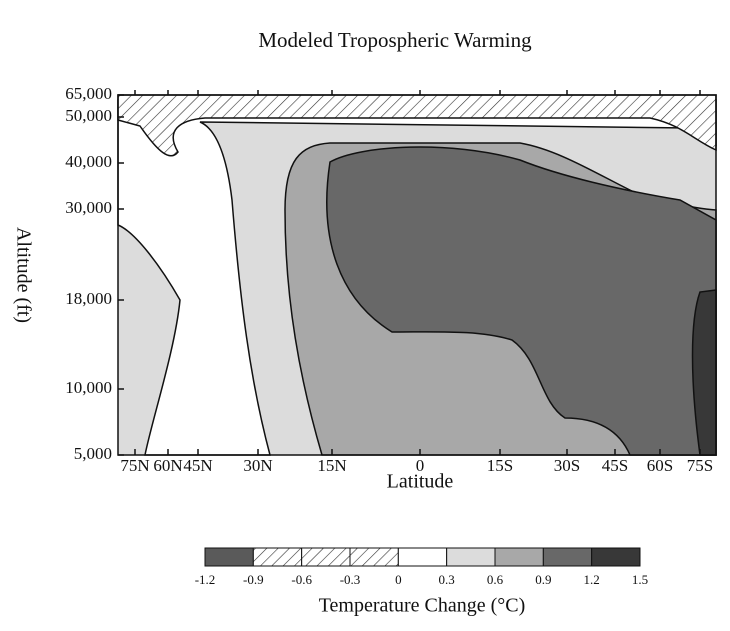  I want to click on colorbar-tick-label: 0.6, so click(495, 579).